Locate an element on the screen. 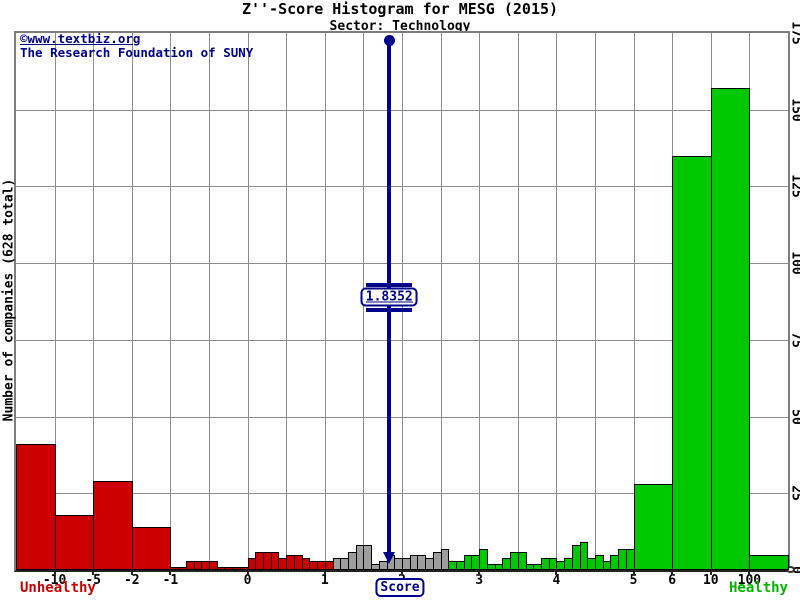 The image size is (800, 600). x-tick-label: -2 is located at coordinates (131, 580).